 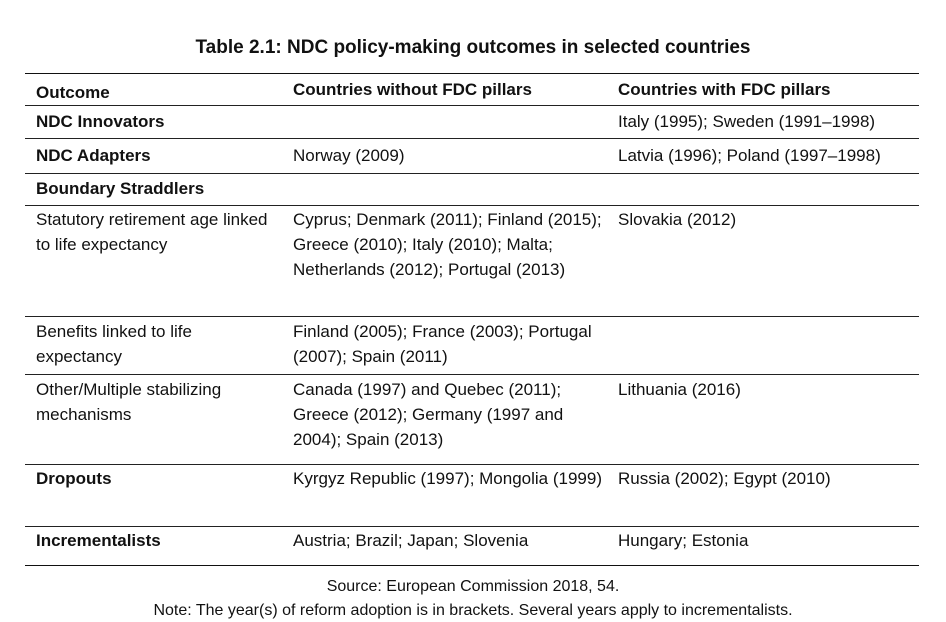 What do you see at coordinates (153, 546) in the screenshot?
I see `row-outcome: Incrementalists` at bounding box center [153, 546].